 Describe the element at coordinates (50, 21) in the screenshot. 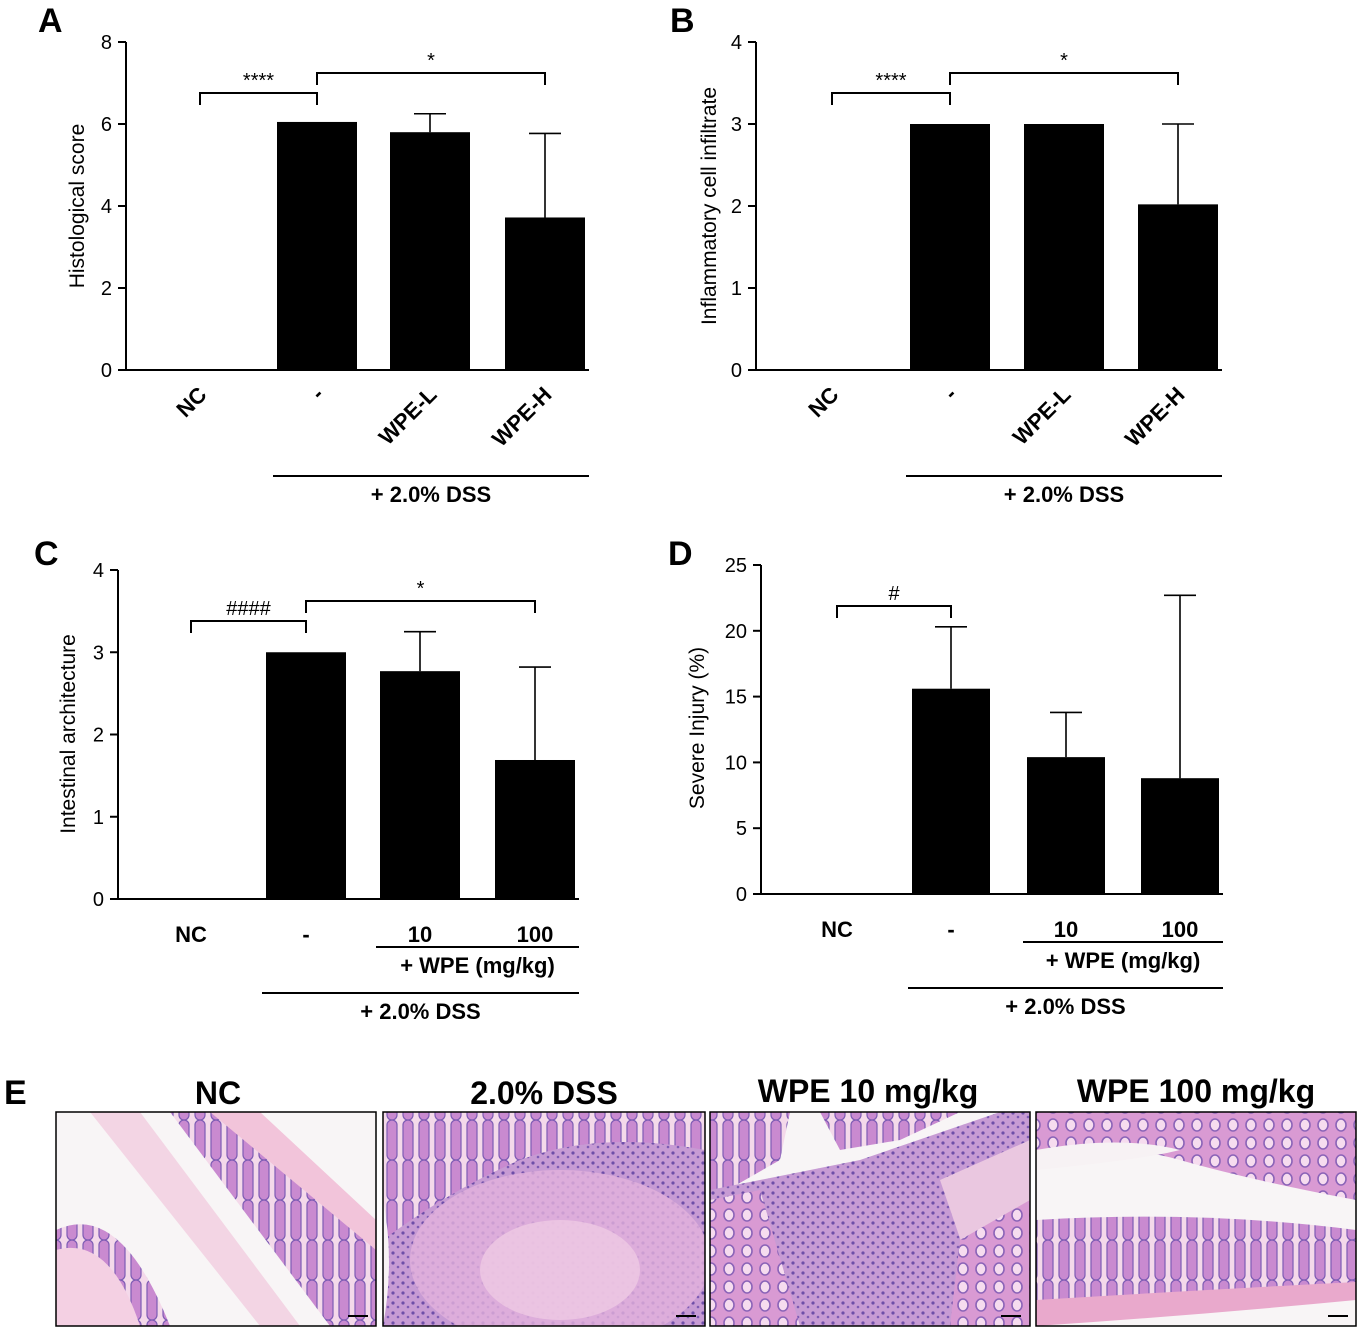

I see `panel-label: A` at that location.